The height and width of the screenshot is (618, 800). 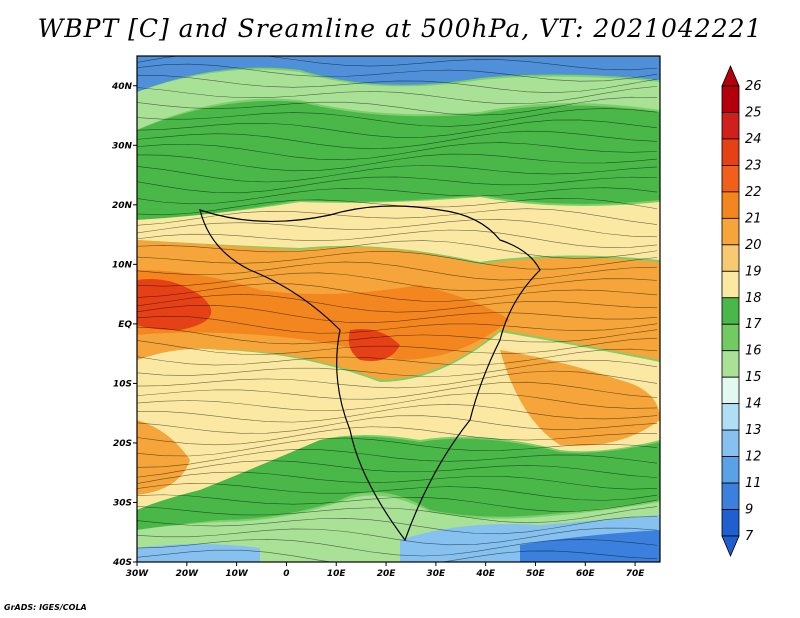 What do you see at coordinates (753, 483) in the screenshot?
I see `colorbar-label: 11` at bounding box center [753, 483].